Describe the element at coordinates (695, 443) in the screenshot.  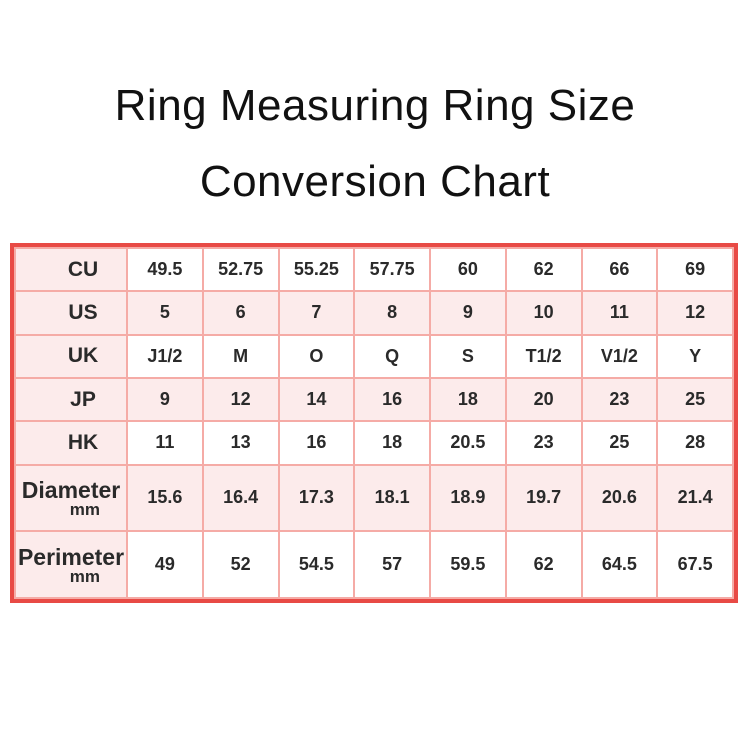
I see `value-cell: 28` at that location.